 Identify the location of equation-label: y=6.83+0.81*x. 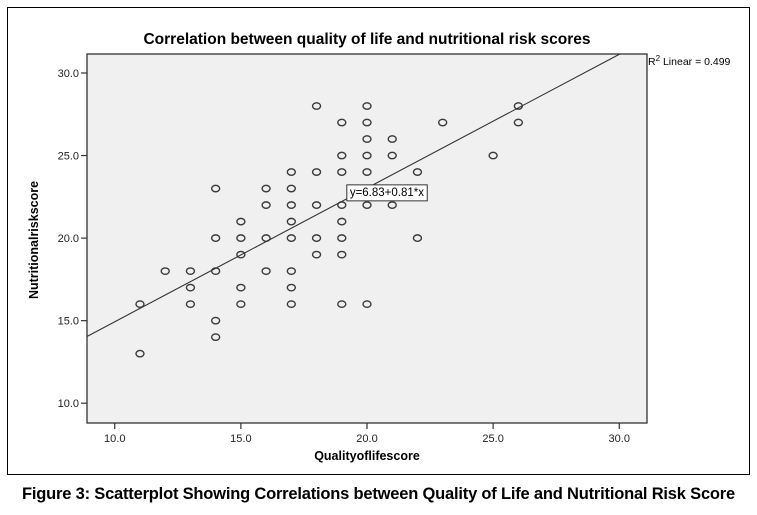
(387, 193).